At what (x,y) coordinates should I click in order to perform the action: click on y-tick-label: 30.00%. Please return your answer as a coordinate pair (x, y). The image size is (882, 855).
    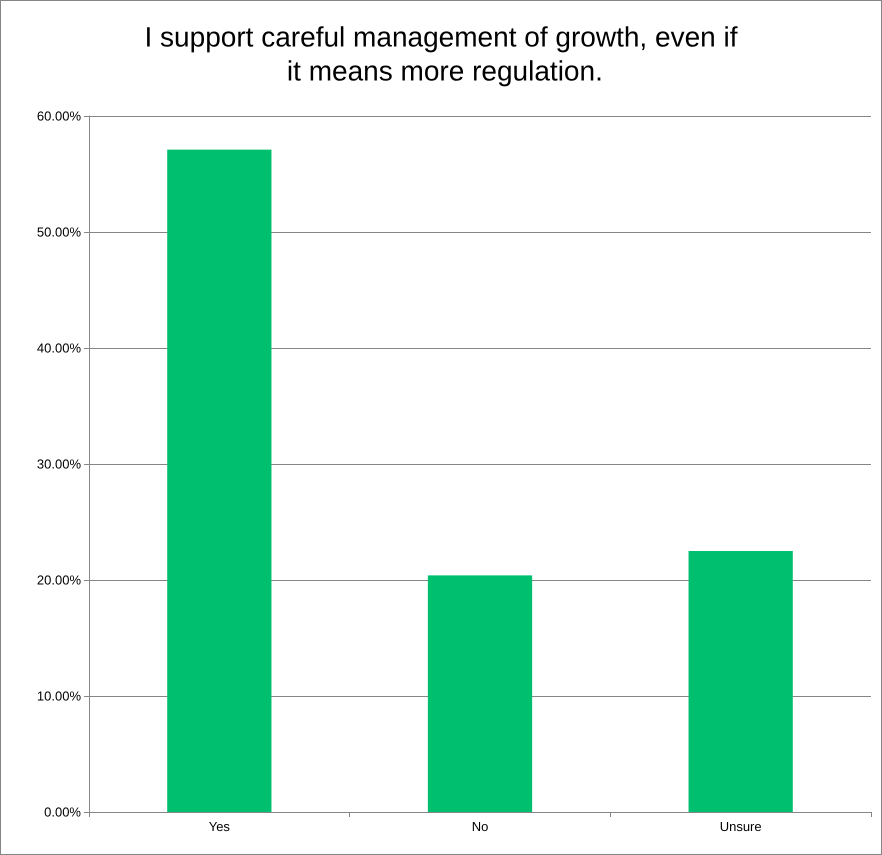
    Looking at the image, I should click on (59, 464).